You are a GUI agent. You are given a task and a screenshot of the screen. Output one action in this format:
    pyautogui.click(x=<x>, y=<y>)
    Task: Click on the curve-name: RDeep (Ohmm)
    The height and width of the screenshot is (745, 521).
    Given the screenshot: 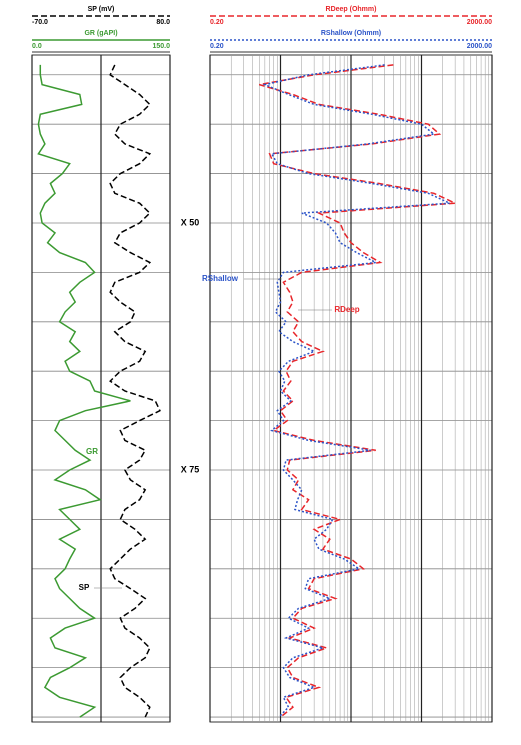 What is the action you would take?
    pyautogui.click(x=351, y=9)
    